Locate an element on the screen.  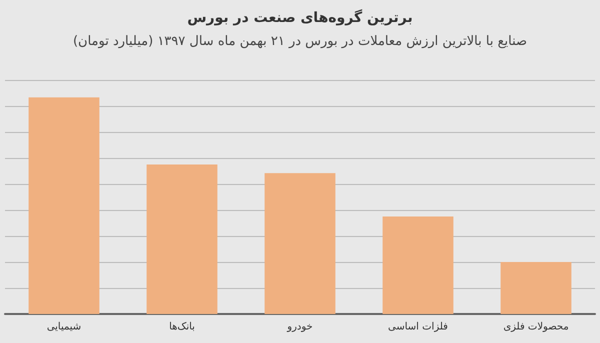
x-tick-label: فلزات اساسی is located at coordinates (418, 327).